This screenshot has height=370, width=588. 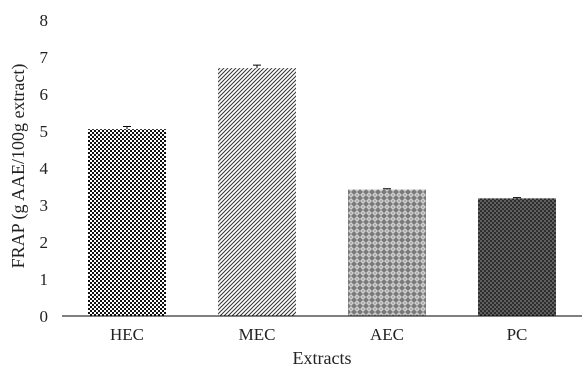 I want to click on y-tick-labels: 0 1 2 3 4 5 6 7 8, so click(x=44, y=168).